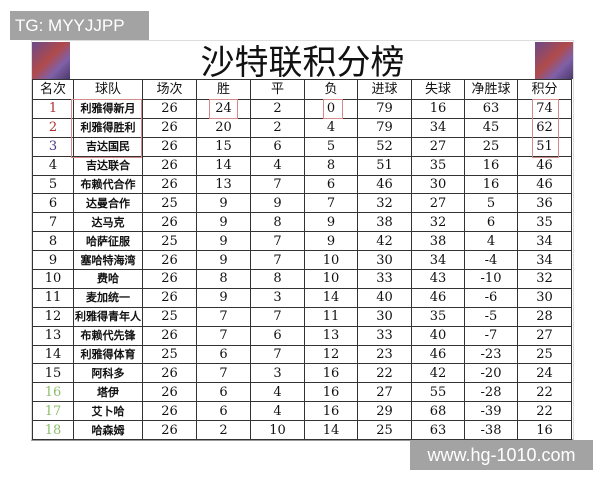 This screenshot has width=600, height=480. Describe the element at coordinates (438, 279) in the screenshot. I see `goals-against-cell: 43` at that location.